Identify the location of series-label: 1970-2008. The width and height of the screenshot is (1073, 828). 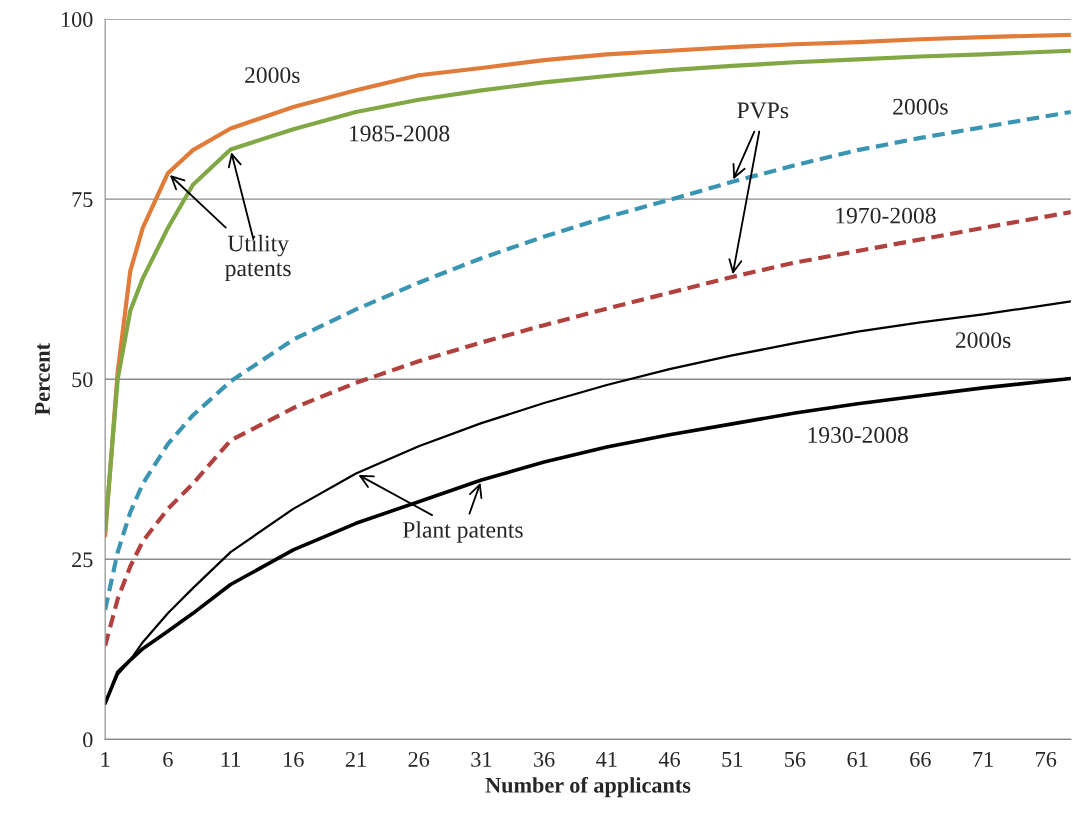
(886, 215).